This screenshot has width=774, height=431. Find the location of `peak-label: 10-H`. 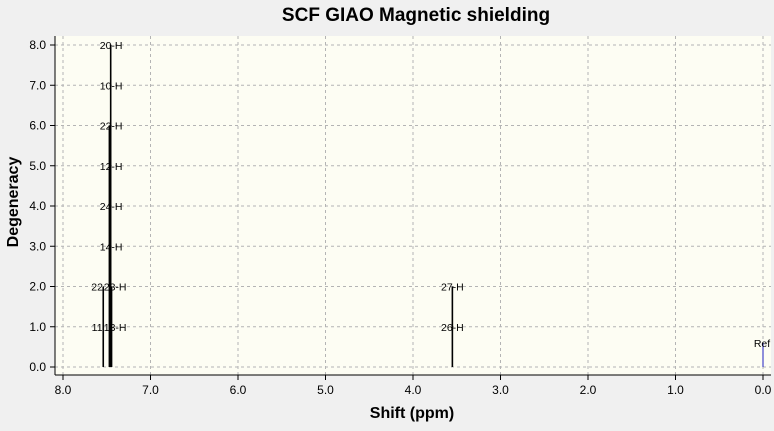

peak-label: 10-H is located at coordinates (111, 86).